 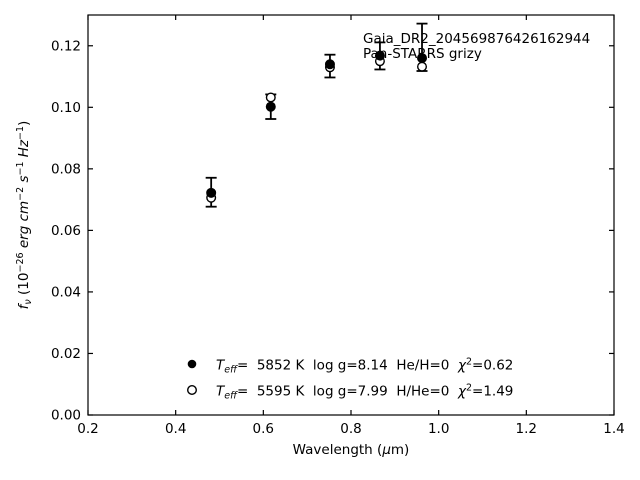 I want to click on annotation-object-id: Gaia_DR2_204569876426162944, so click(x=476, y=39).